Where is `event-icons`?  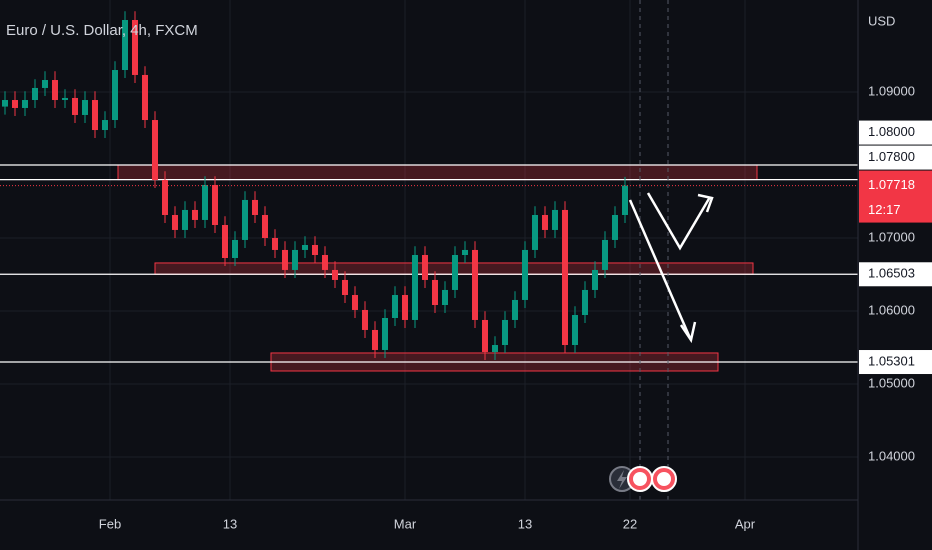 event-icons is located at coordinates (643, 479).